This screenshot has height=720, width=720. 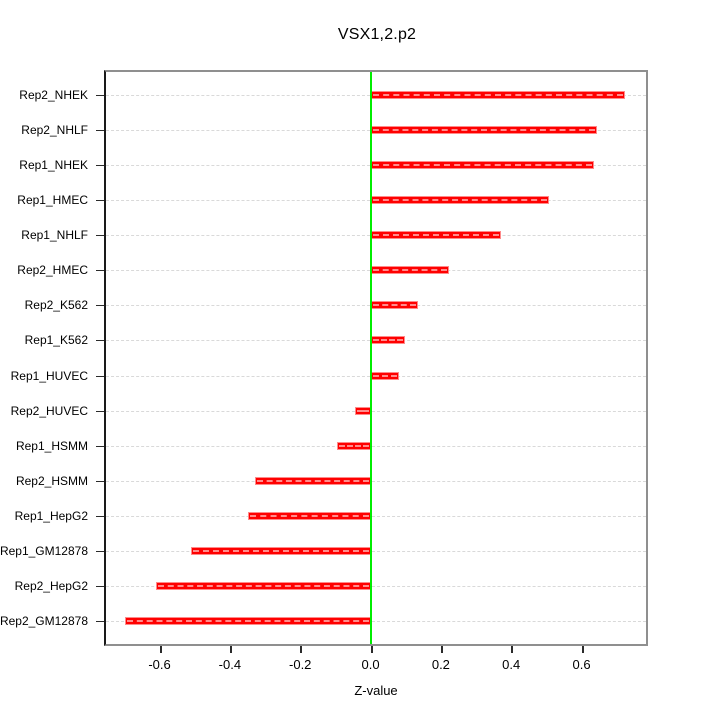 What do you see at coordinates (52, 270) in the screenshot?
I see `y-axis-label: Rep2_HMEC` at bounding box center [52, 270].